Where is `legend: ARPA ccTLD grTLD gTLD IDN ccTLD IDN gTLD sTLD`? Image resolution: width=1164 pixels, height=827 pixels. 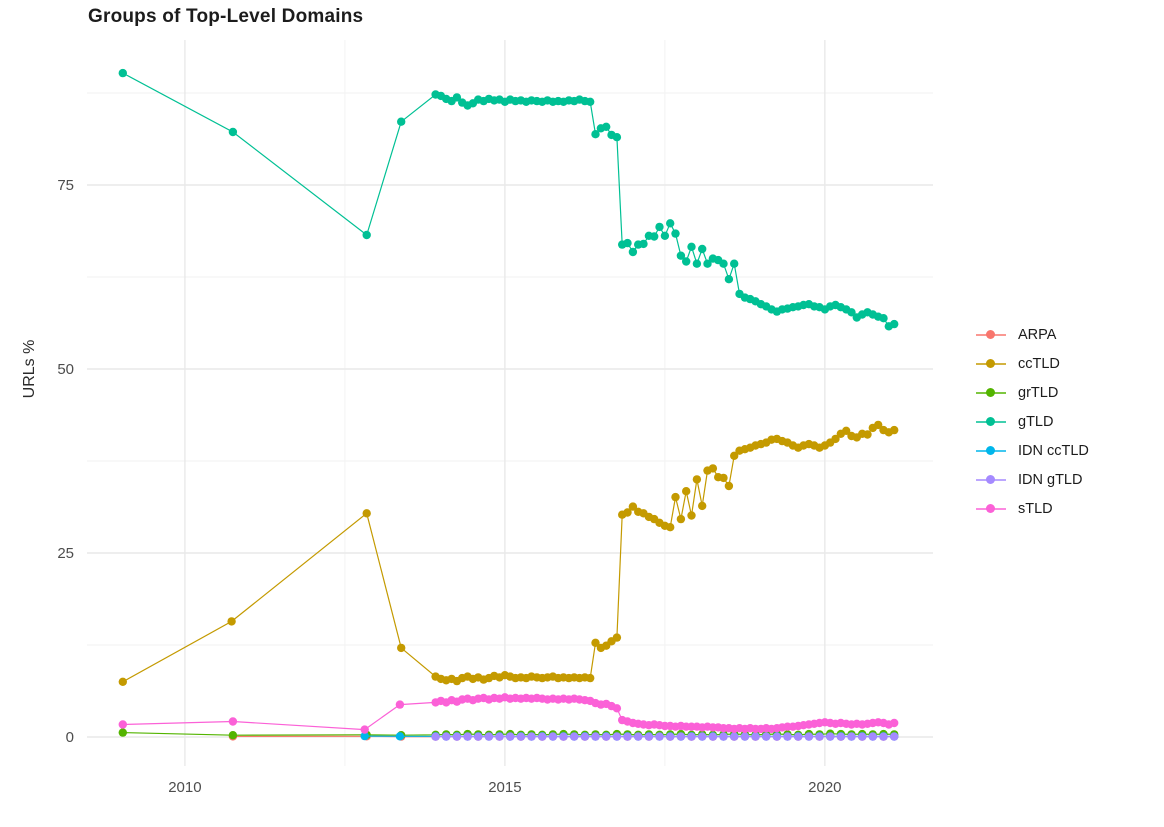 legend: ARPA ccTLD grTLD gTLD IDN ccTLD IDN gTLD sTLD is located at coordinates (1032, 421).